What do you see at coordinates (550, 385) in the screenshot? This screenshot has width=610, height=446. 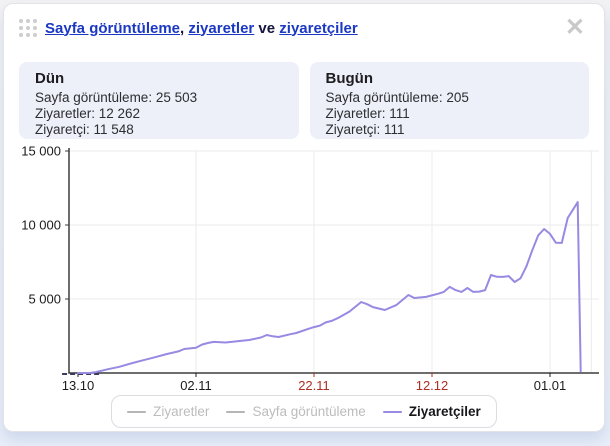 I see `x-axis-label: 01.01` at bounding box center [550, 385].